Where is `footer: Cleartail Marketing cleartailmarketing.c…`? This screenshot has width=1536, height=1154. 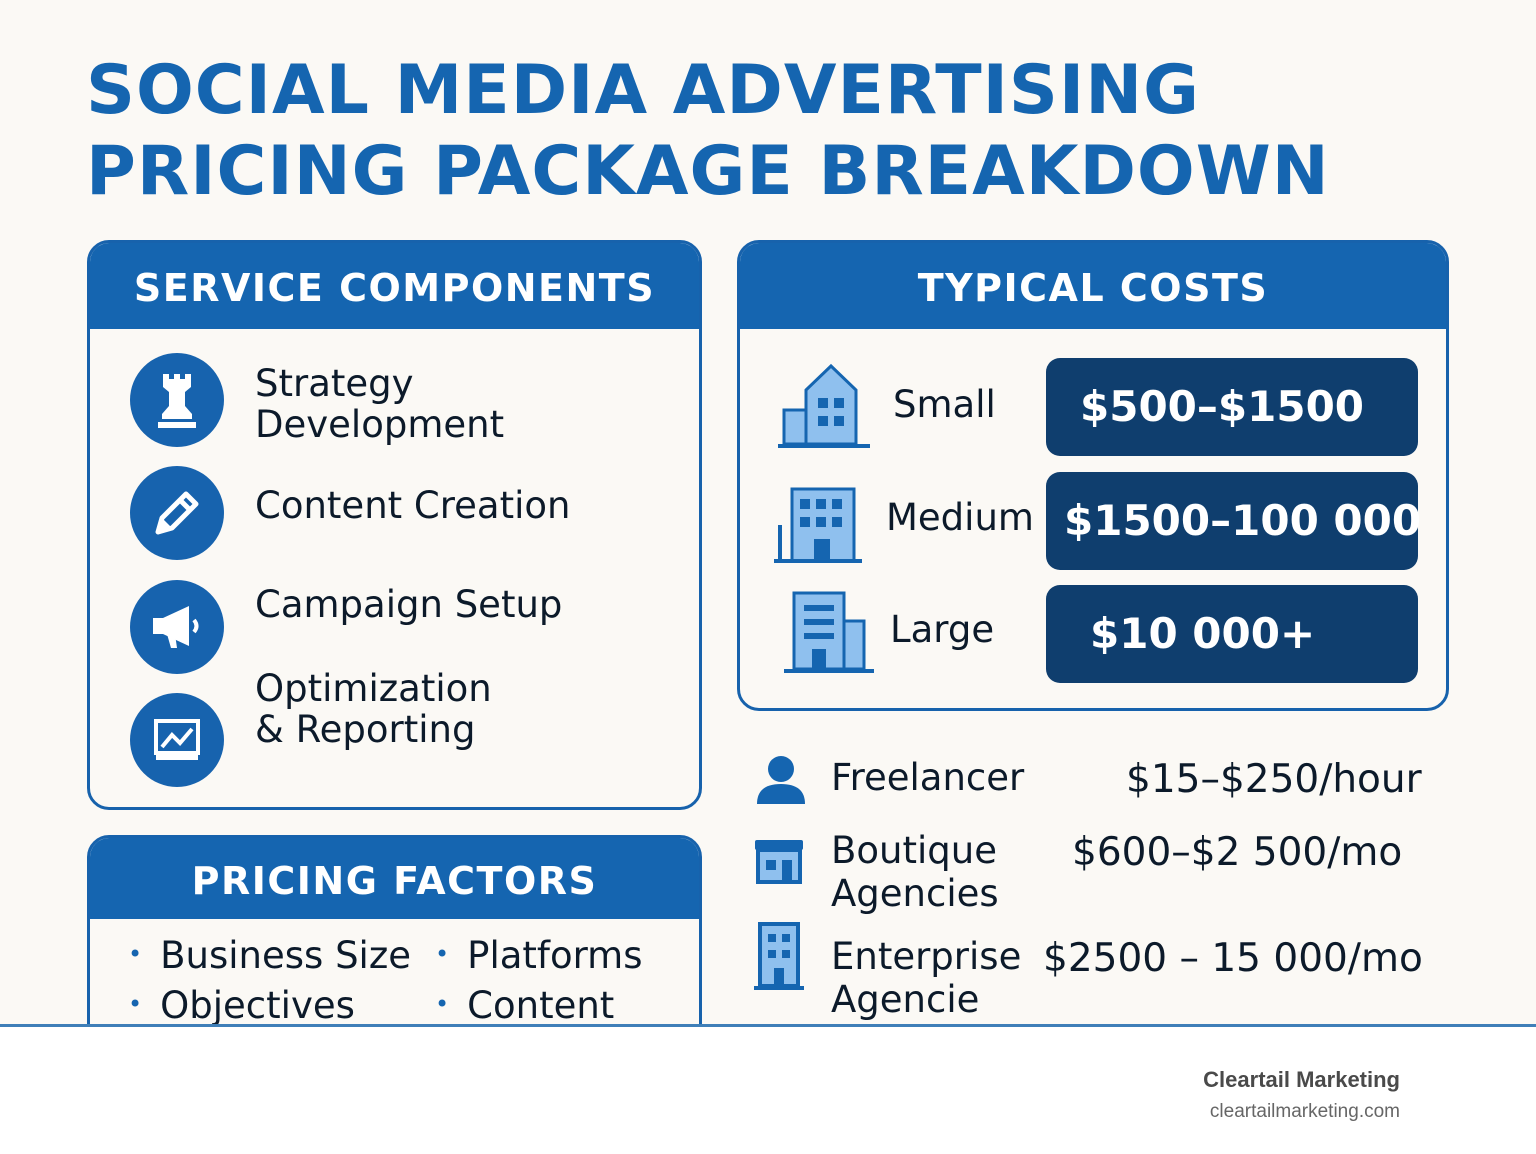
footer: Cleartail Marketing cleartailmarketing.c… is located at coordinates (768, 1089).